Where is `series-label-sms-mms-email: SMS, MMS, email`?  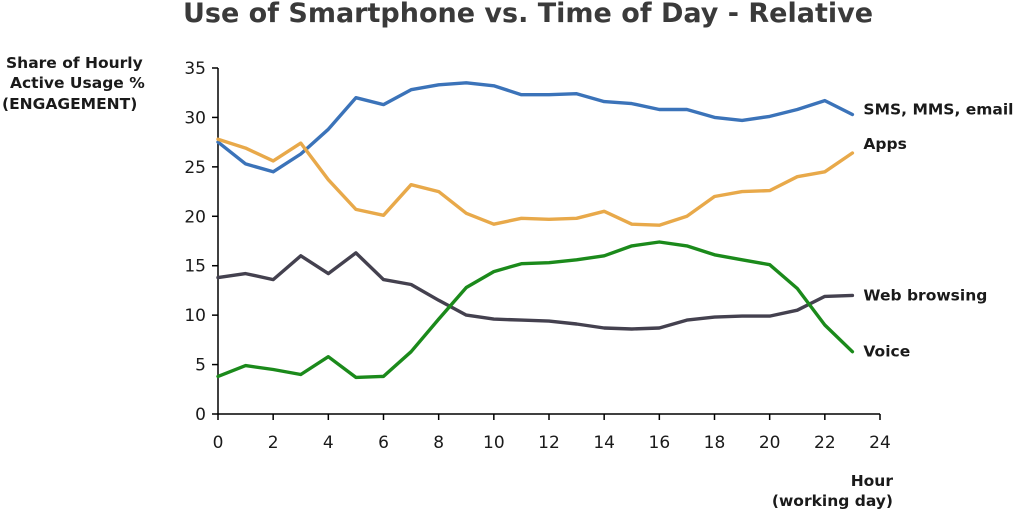 series-label-sms-mms-email: SMS, MMS, email is located at coordinates (938, 109).